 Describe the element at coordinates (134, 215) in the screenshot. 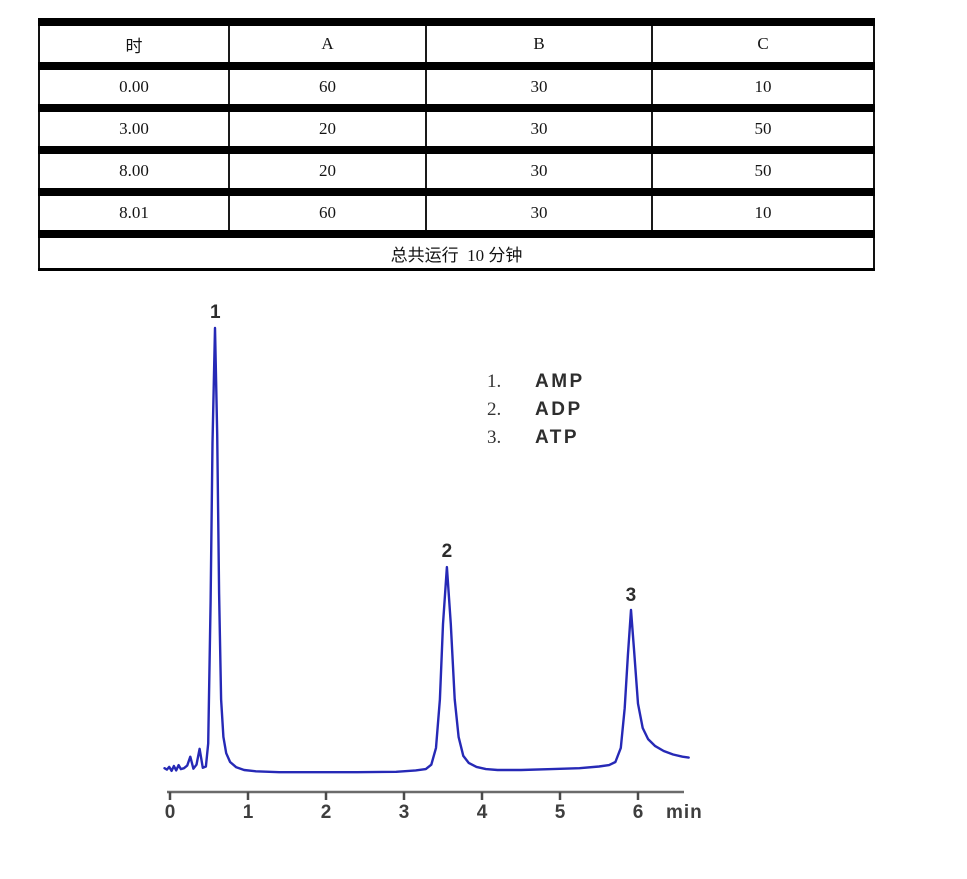

I see `table-cell: 8.01` at that location.